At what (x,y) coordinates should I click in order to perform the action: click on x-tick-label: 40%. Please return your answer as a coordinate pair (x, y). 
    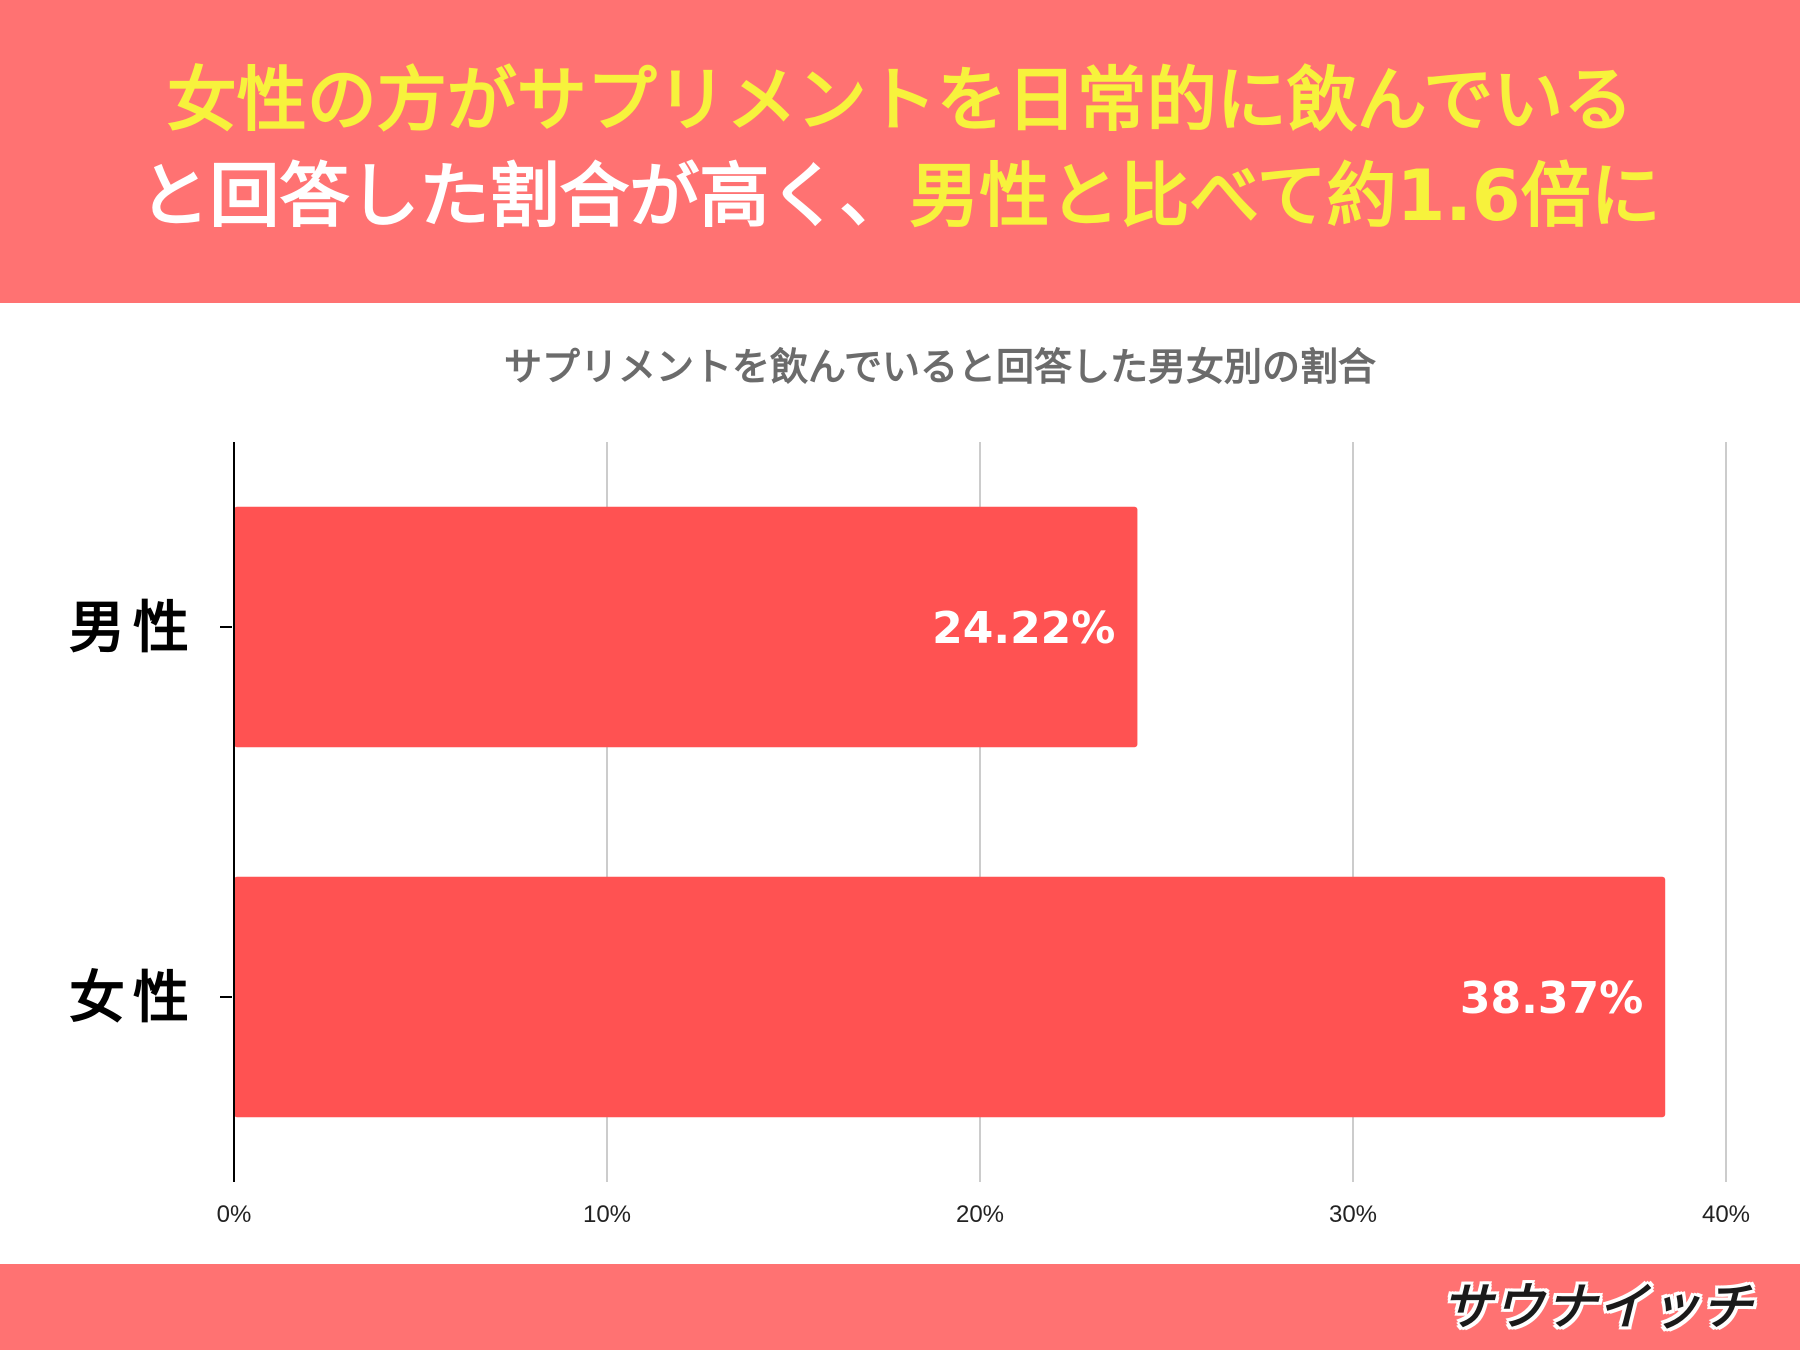
    Looking at the image, I should click on (1726, 1214).